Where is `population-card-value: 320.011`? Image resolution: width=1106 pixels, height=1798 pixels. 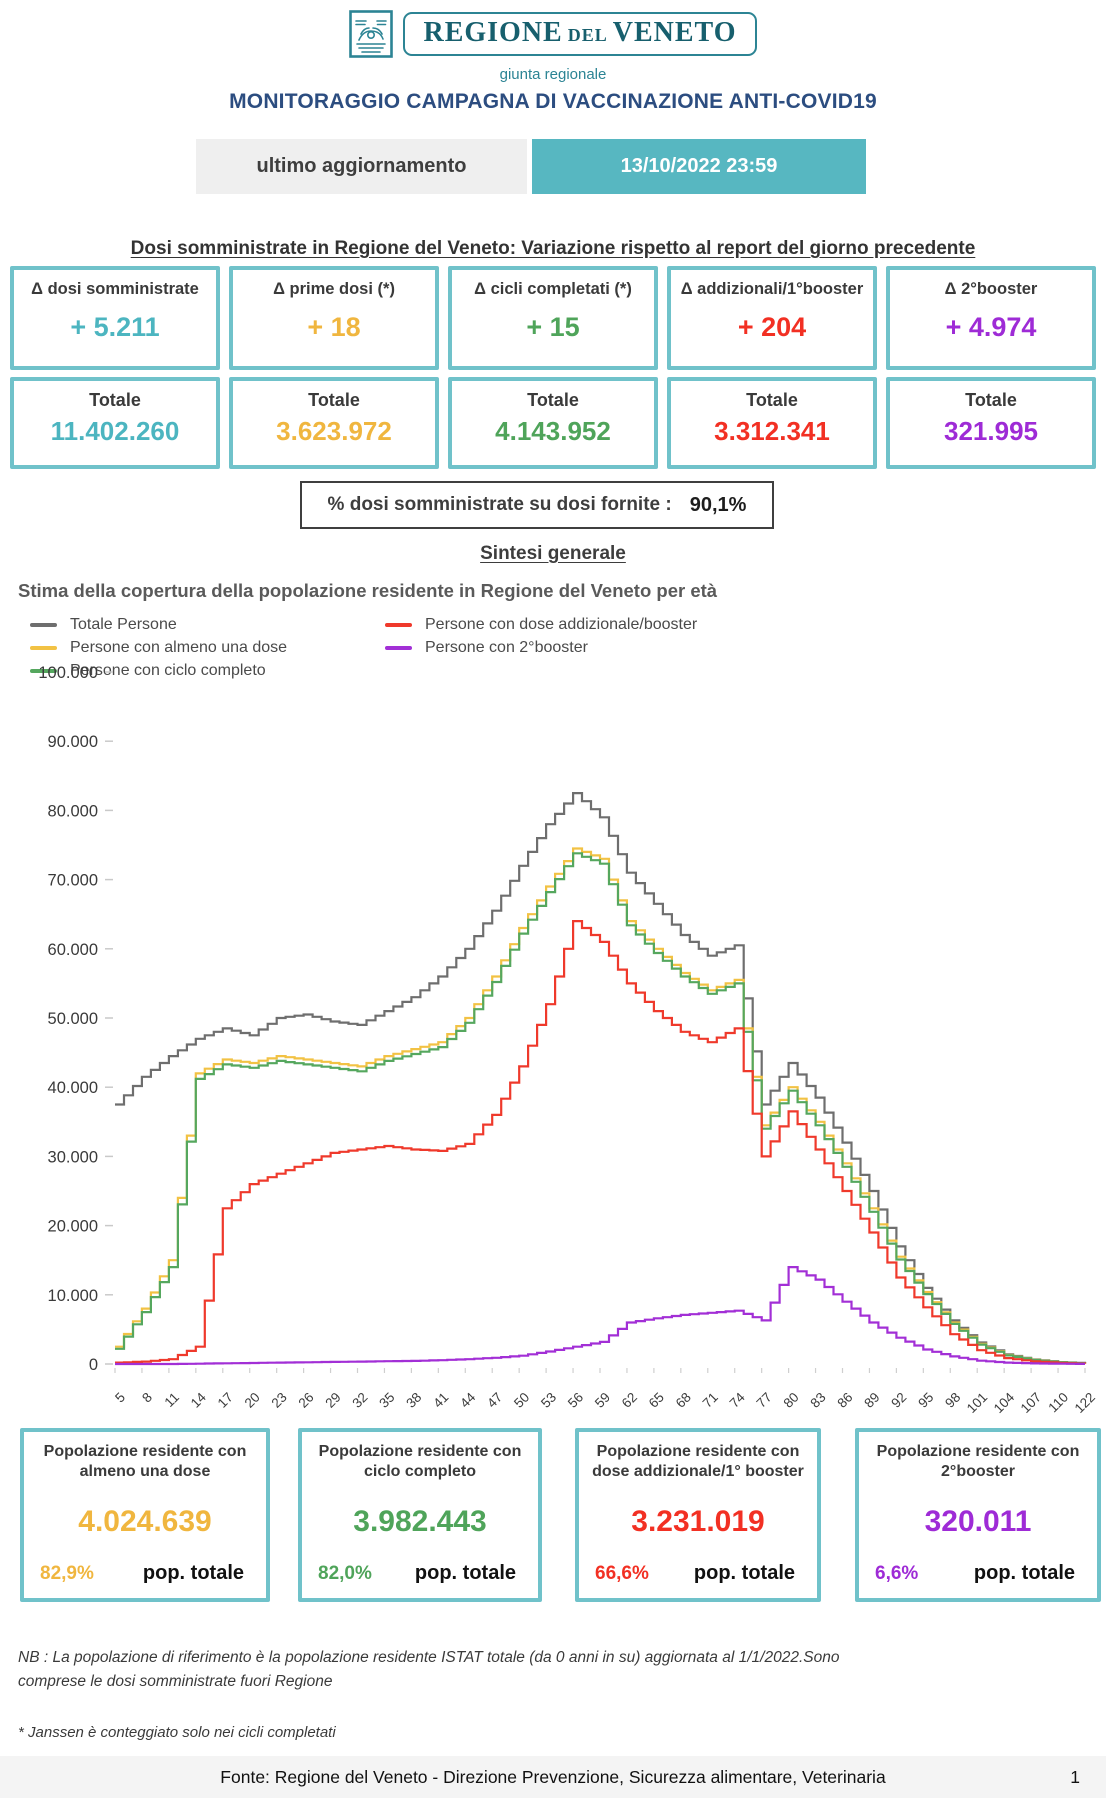 population-card-value: 320.011 is located at coordinates (978, 1521).